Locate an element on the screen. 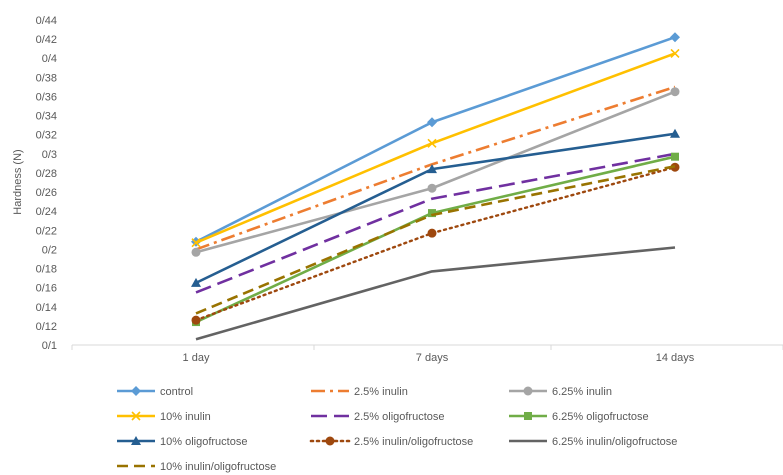  legend-item: 6.25% inulin/oligofructose is located at coordinates (593, 442).